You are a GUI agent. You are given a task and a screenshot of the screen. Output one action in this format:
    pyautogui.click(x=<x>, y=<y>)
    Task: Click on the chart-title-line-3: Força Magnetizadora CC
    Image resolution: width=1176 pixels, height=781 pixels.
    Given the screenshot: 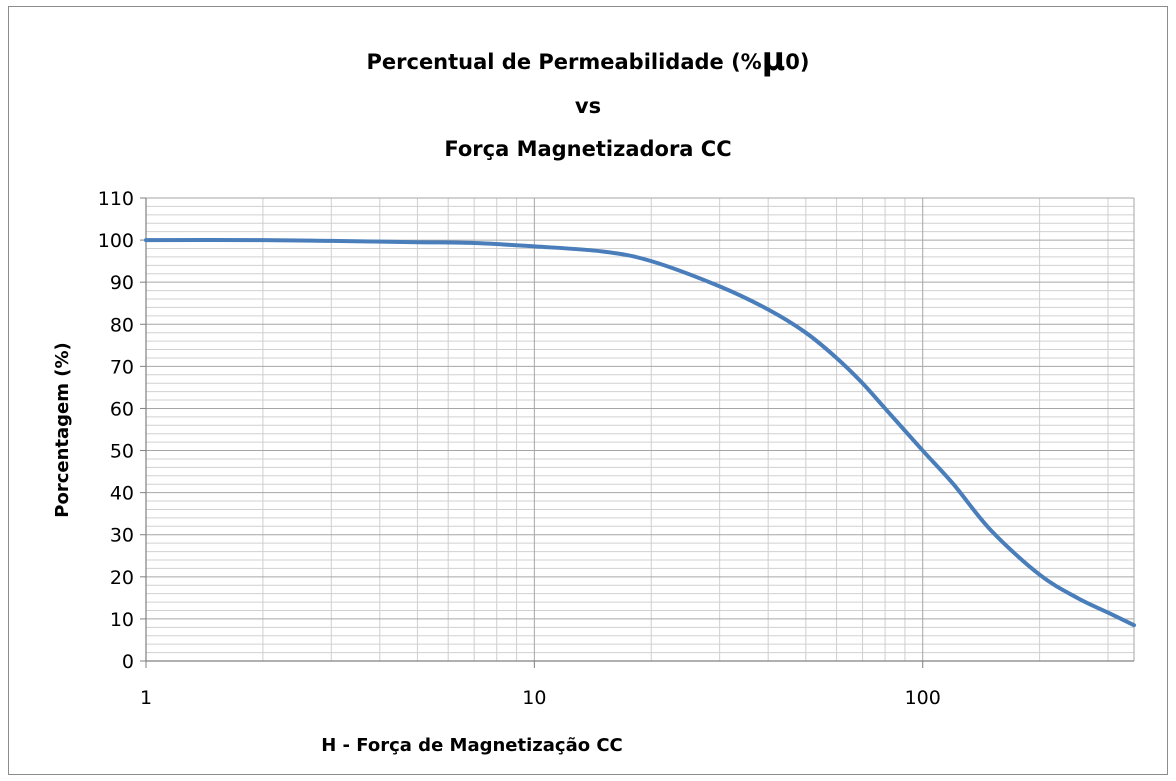 What is the action you would take?
    pyautogui.click(x=588, y=149)
    